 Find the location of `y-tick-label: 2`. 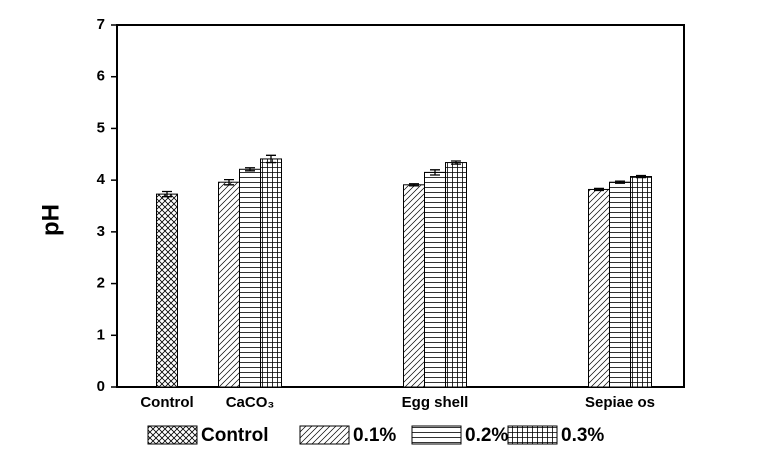

y-tick-label: 2 is located at coordinates (101, 283).